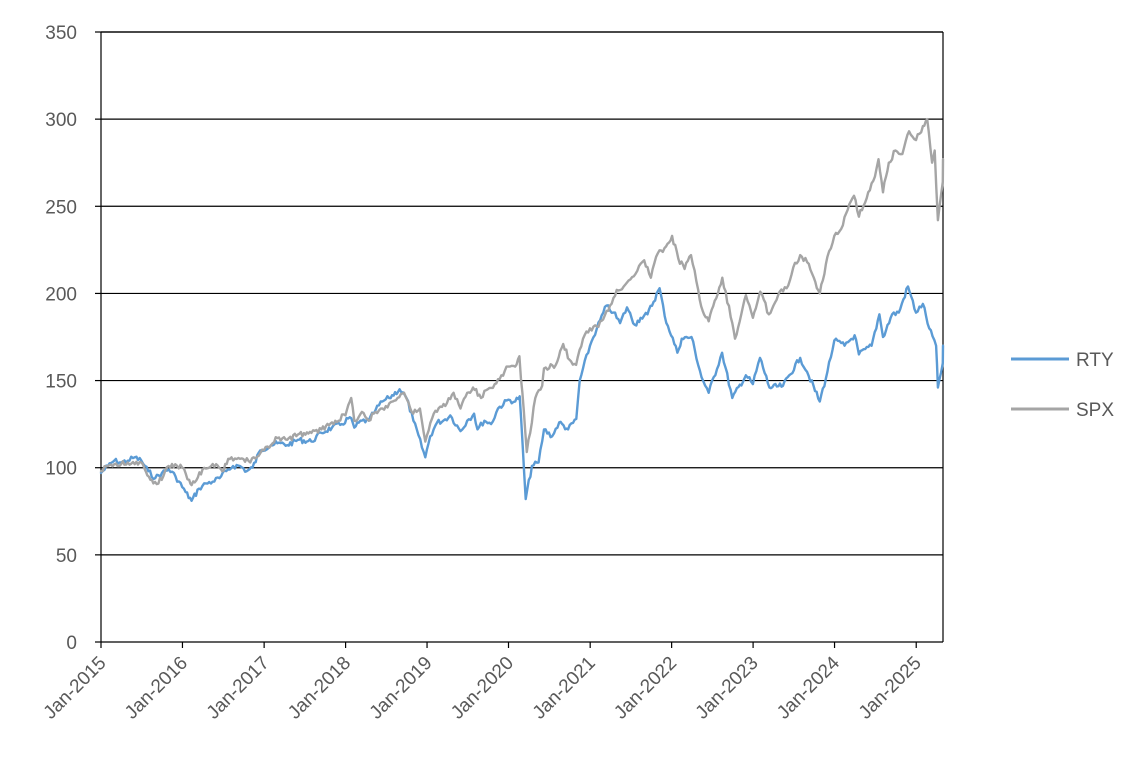  Describe the element at coordinates (61, 382) in the screenshot. I see `y-tick-label: 150` at that location.